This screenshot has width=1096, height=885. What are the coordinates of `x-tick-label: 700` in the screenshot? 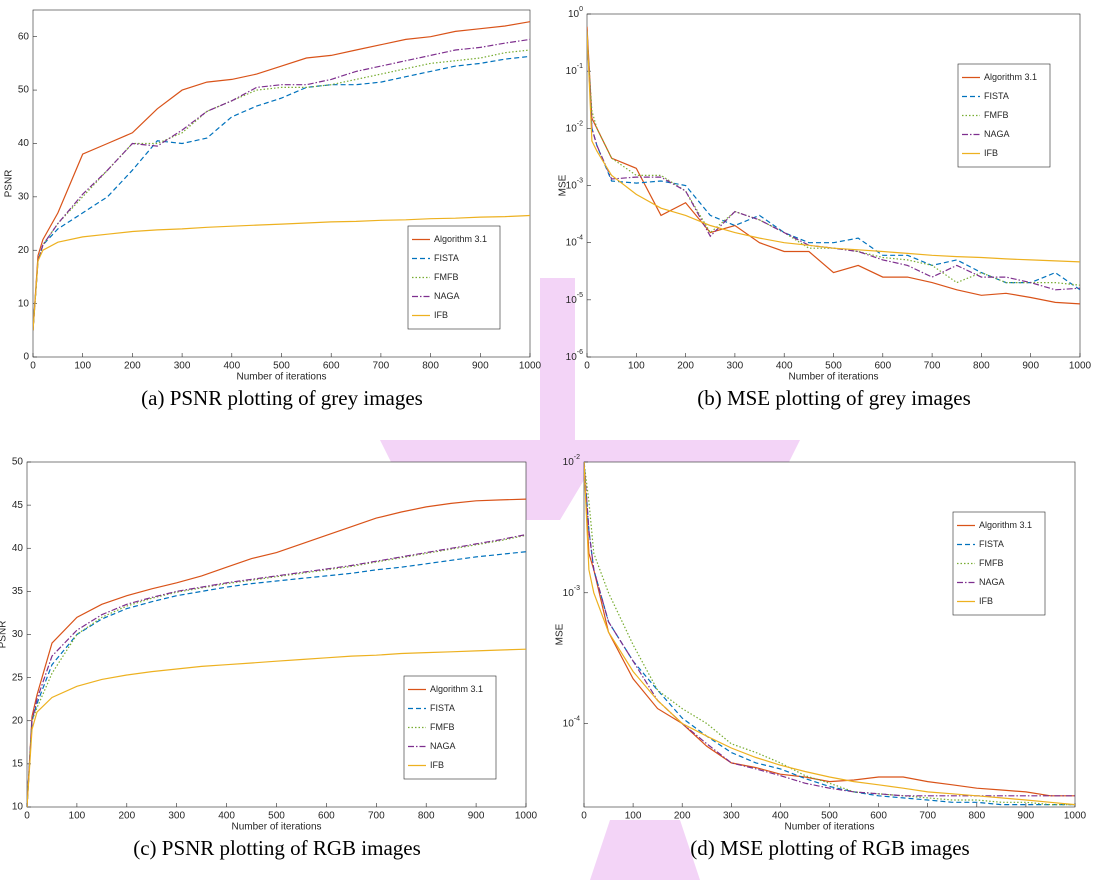 It's located at (932, 366).